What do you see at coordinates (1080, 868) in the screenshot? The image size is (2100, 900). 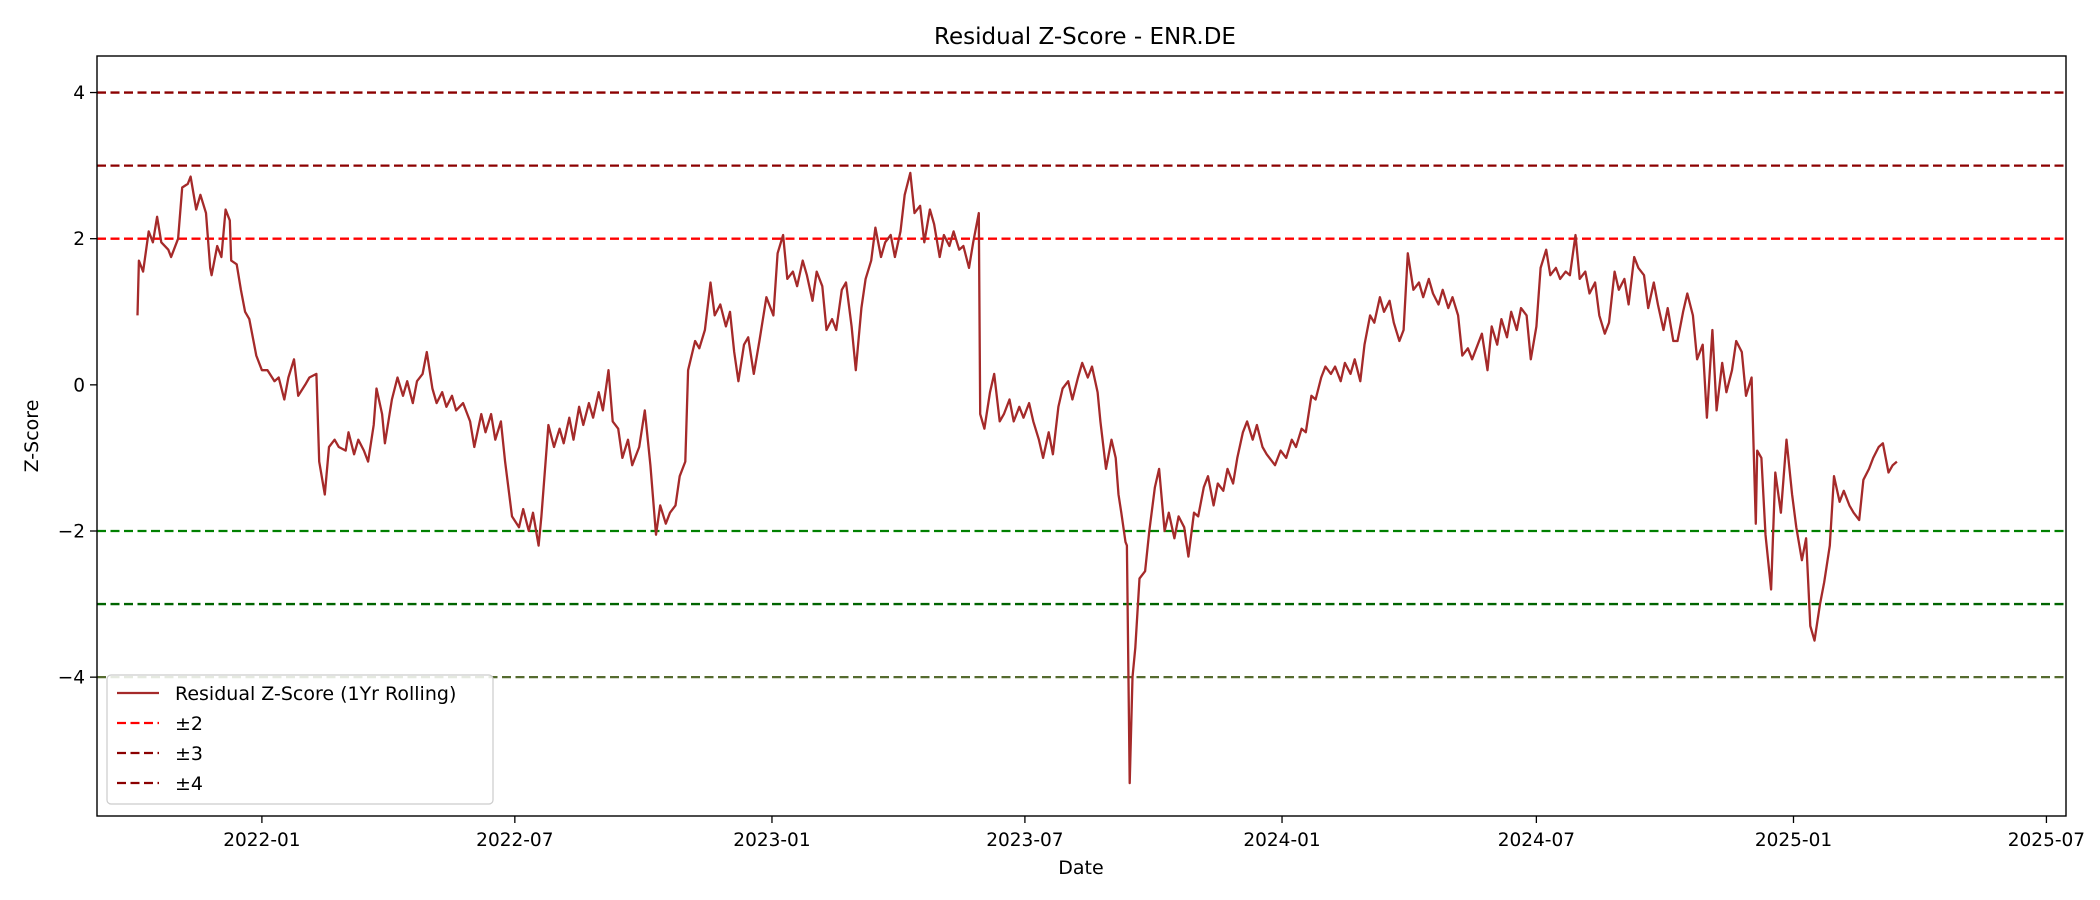 I see `x-axis-label: Date` at bounding box center [1080, 868].